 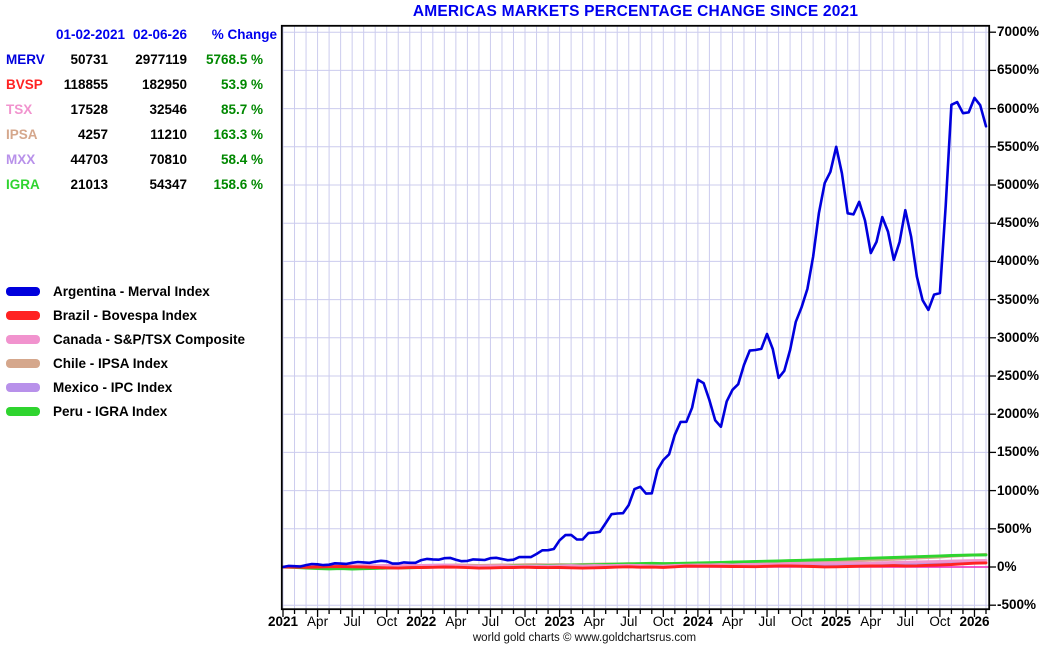 I want to click on table-cell-change: 158.6 %, so click(x=238, y=184).